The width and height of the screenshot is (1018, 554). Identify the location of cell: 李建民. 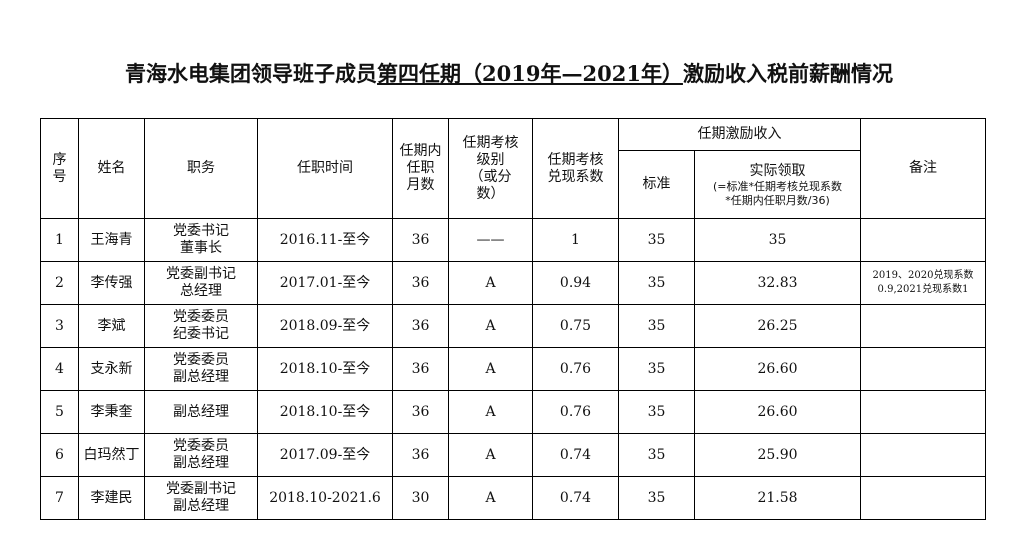
(111, 498).